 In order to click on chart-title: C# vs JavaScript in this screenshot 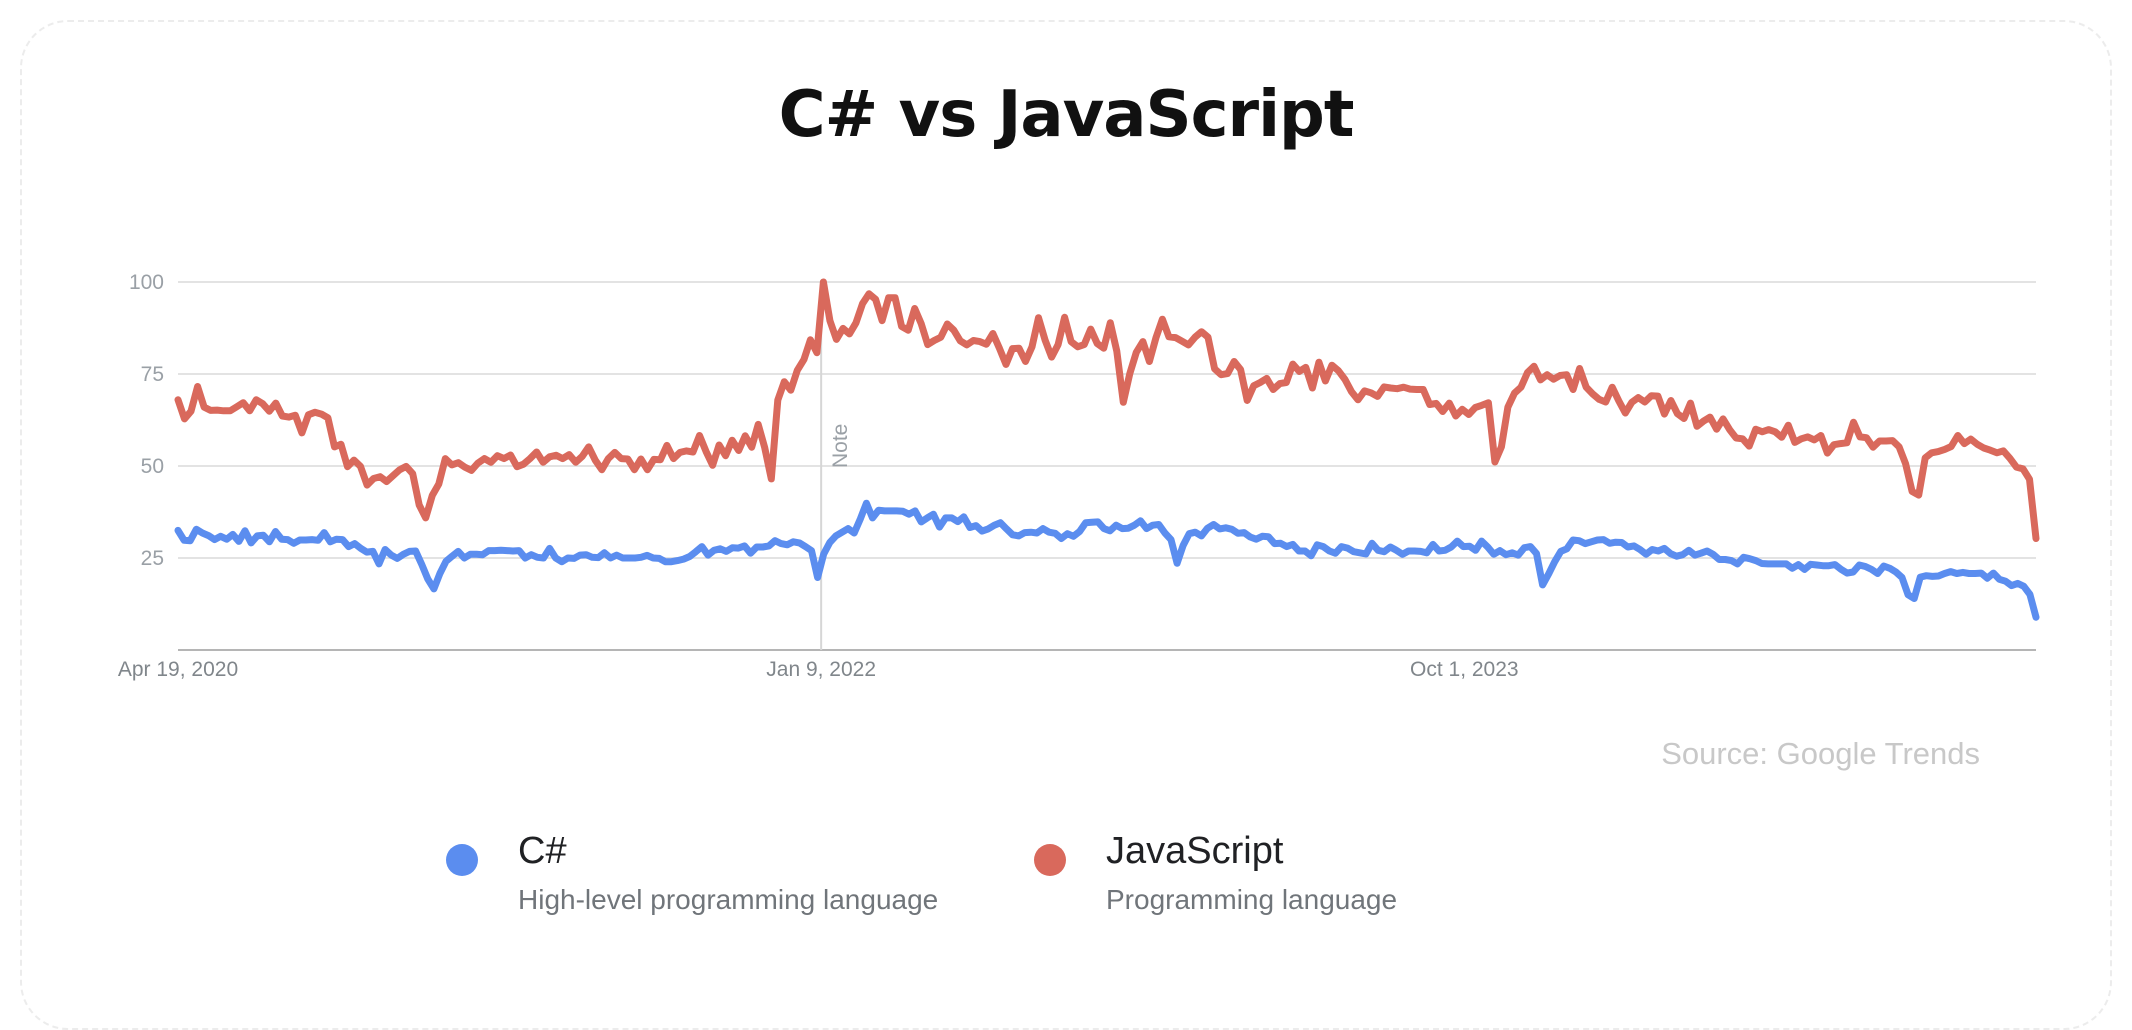, I will do `click(1066, 115)`.